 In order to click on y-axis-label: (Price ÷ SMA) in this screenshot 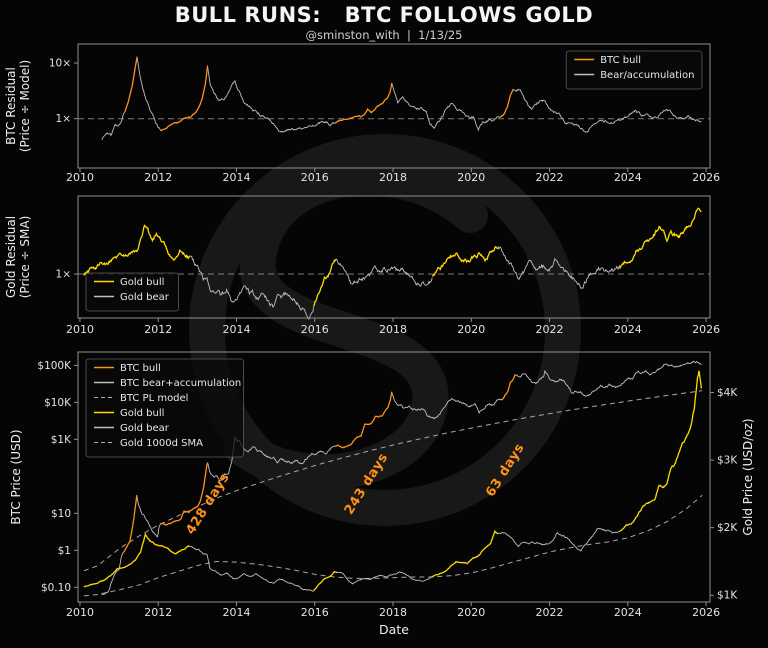, I will do `click(25, 257)`.